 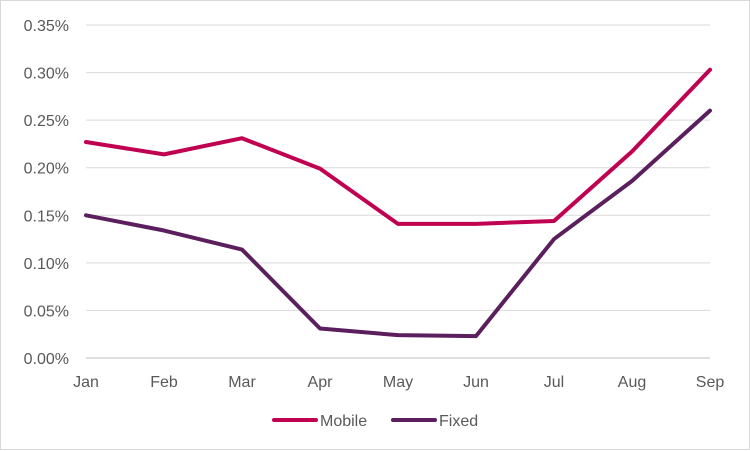 What do you see at coordinates (476, 382) in the screenshot?
I see `x-tick-label: Jun` at bounding box center [476, 382].